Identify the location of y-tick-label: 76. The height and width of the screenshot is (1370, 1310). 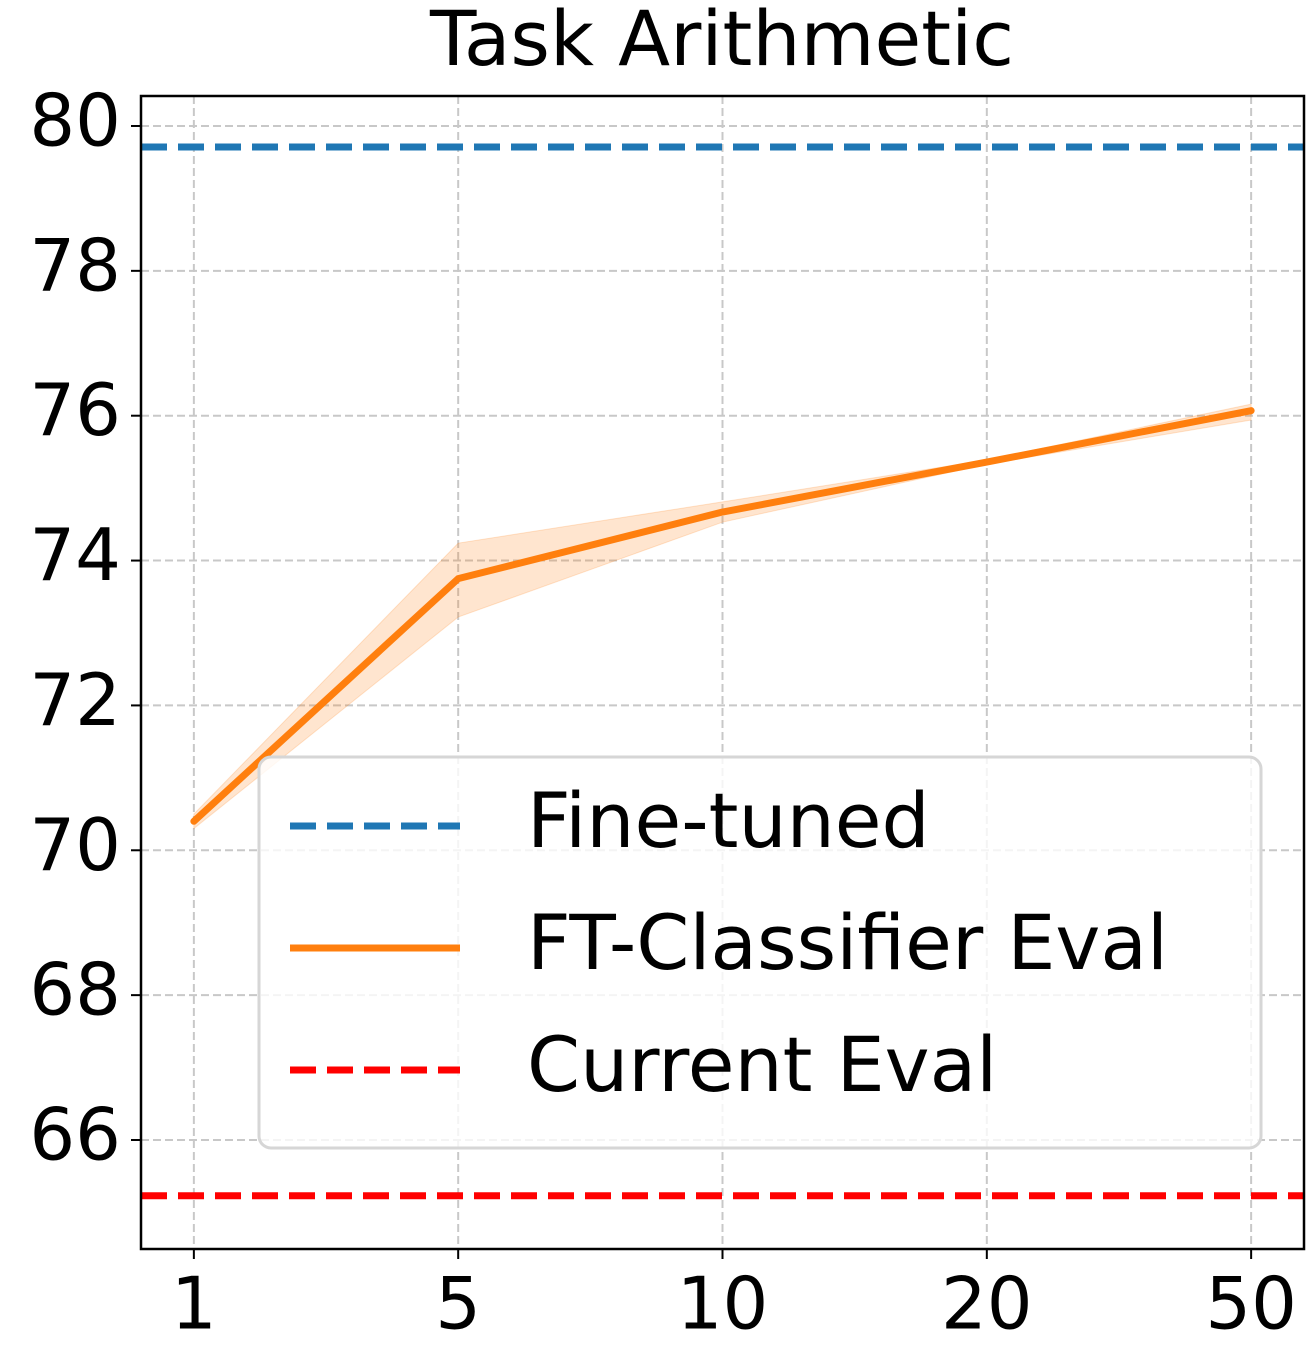
(75, 410).